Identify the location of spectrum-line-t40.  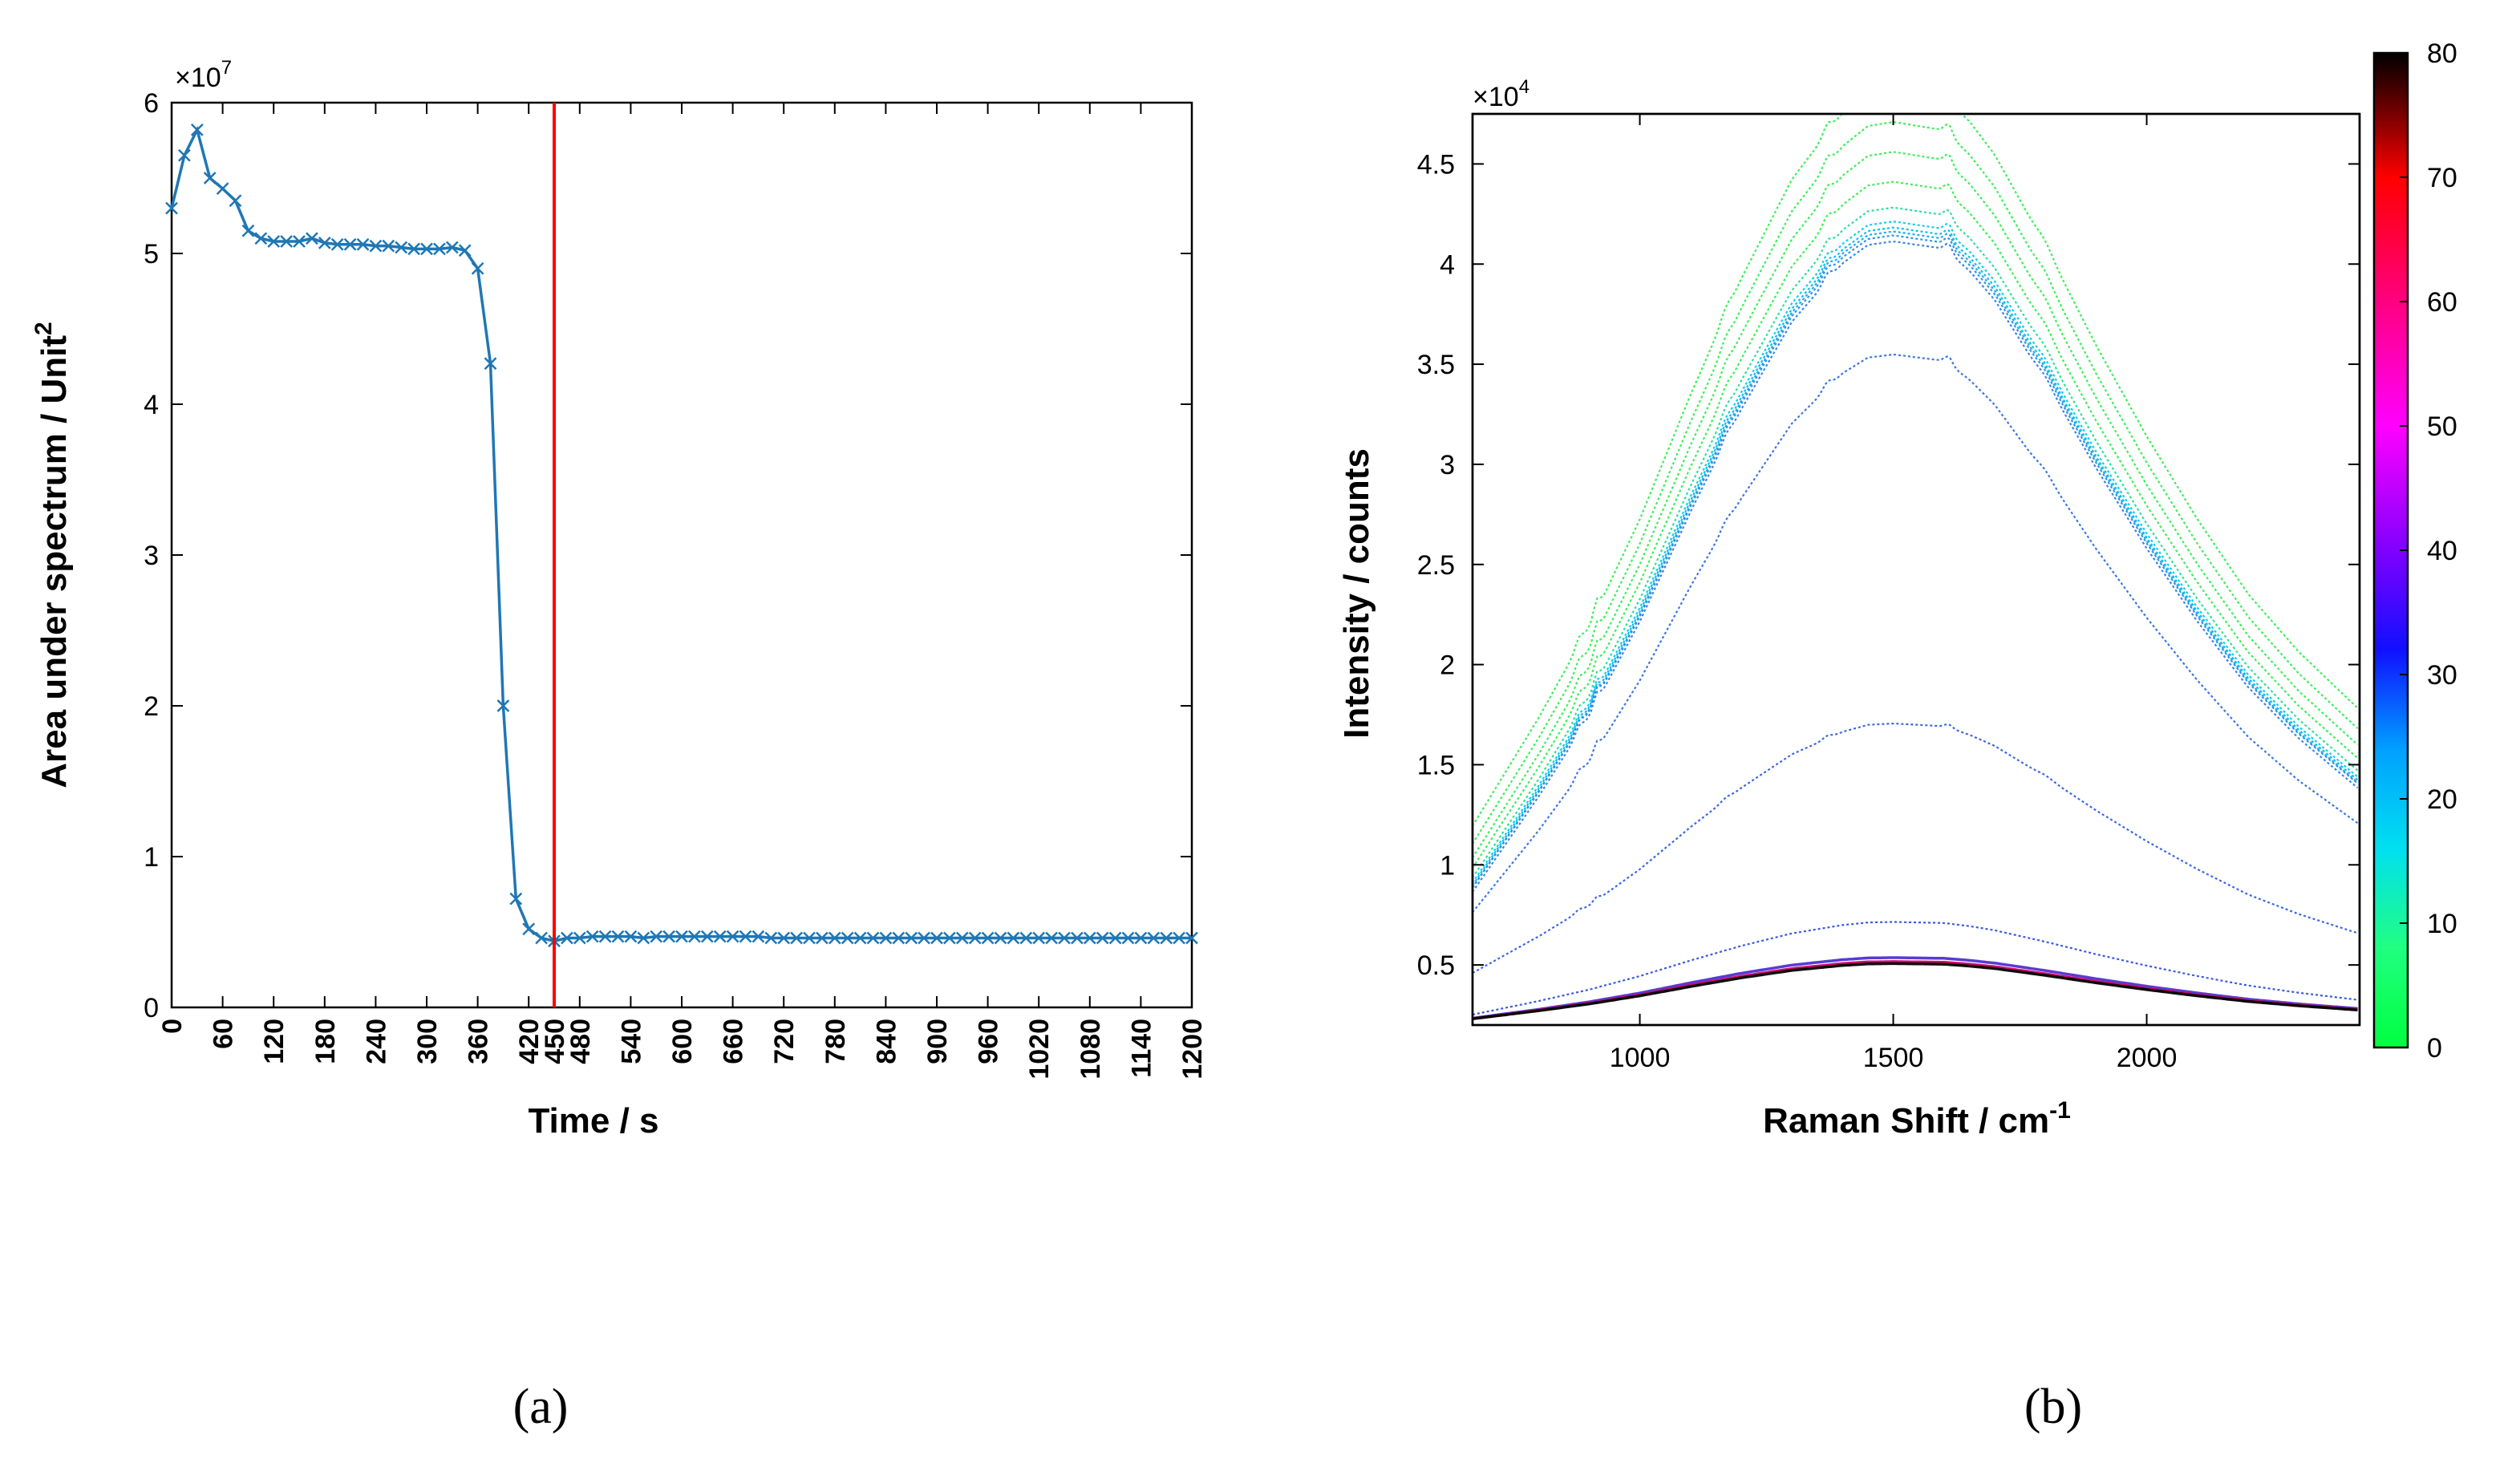
(1915, 988).